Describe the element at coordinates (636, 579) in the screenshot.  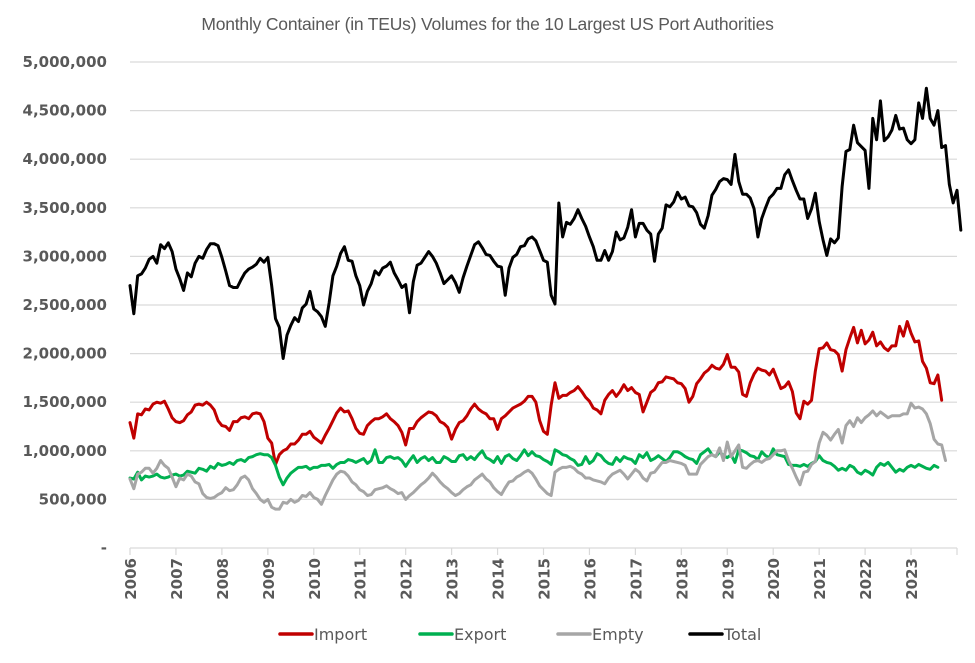
I see `x-tick-label: 2017` at that location.